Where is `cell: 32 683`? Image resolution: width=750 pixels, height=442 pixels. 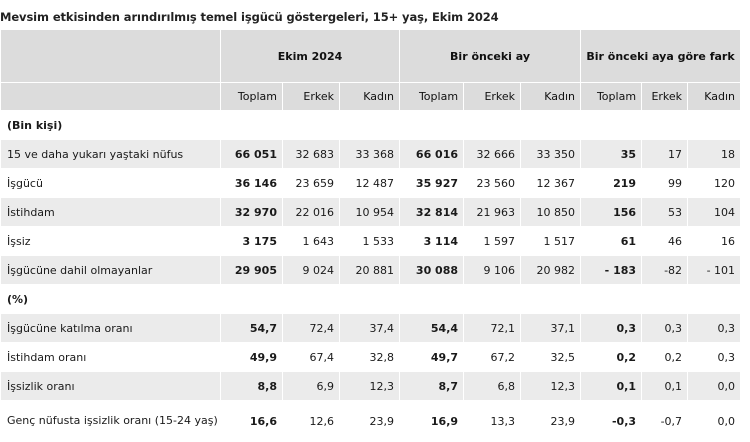
cell: 32 683 is located at coordinates (311, 154).